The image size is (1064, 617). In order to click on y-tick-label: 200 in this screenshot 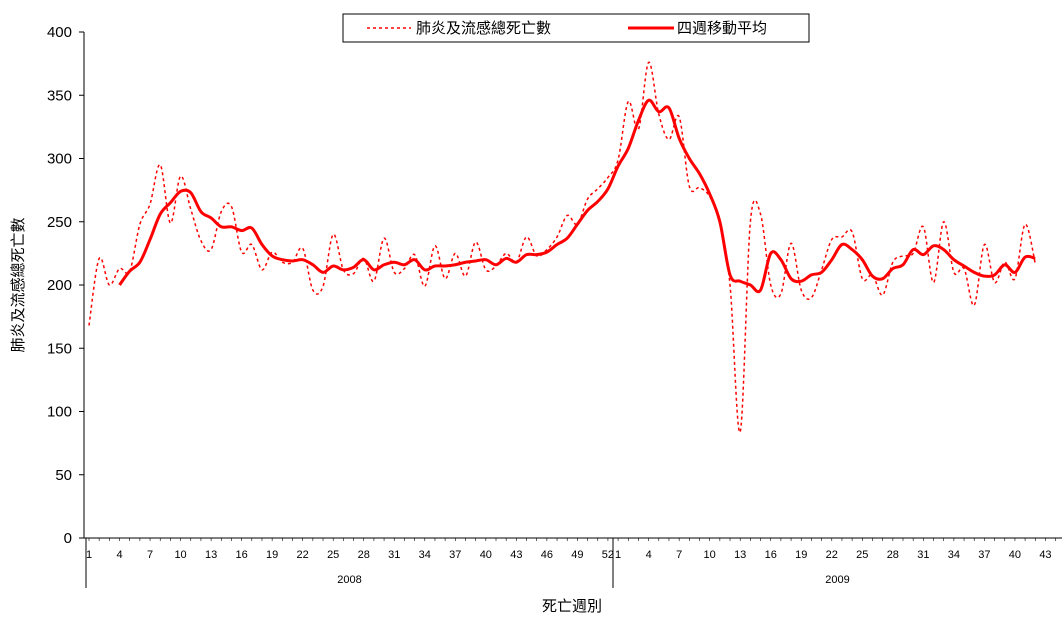, I will do `click(59, 285)`.